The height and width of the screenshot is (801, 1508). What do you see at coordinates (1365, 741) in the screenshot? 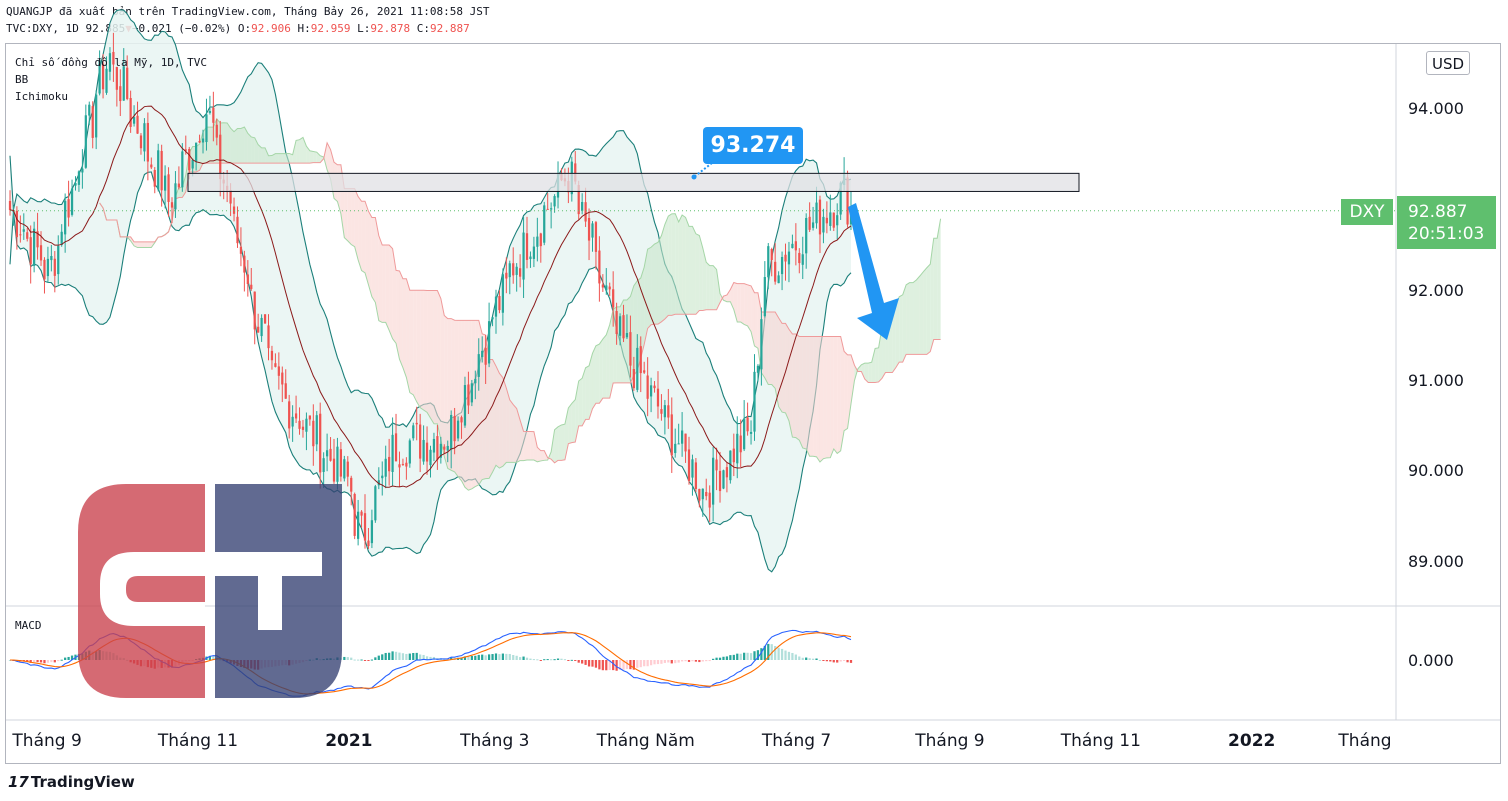
I see `time-tick: Tháng` at bounding box center [1365, 741].